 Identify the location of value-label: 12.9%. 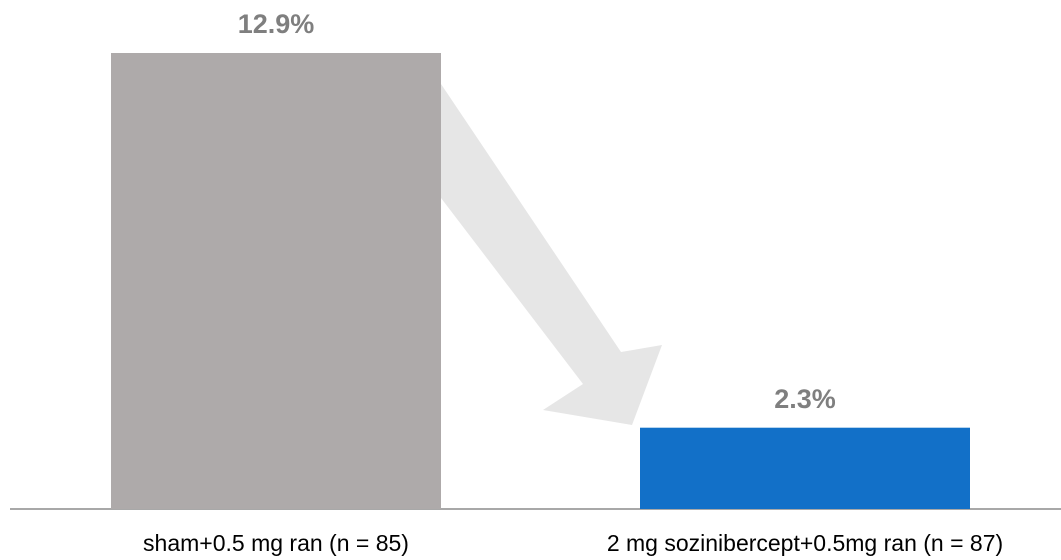
(276, 24).